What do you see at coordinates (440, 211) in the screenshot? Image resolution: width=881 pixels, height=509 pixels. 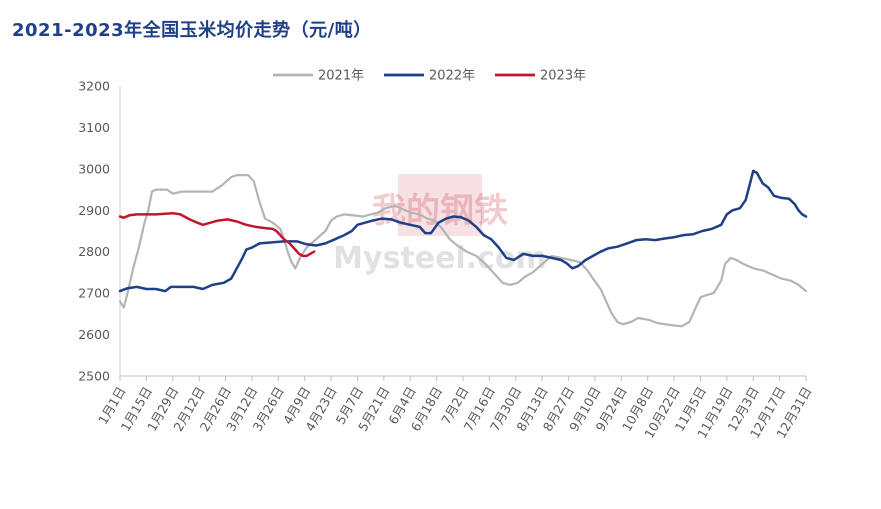 I see `watermark-cn: 我的钢铁` at bounding box center [440, 211].